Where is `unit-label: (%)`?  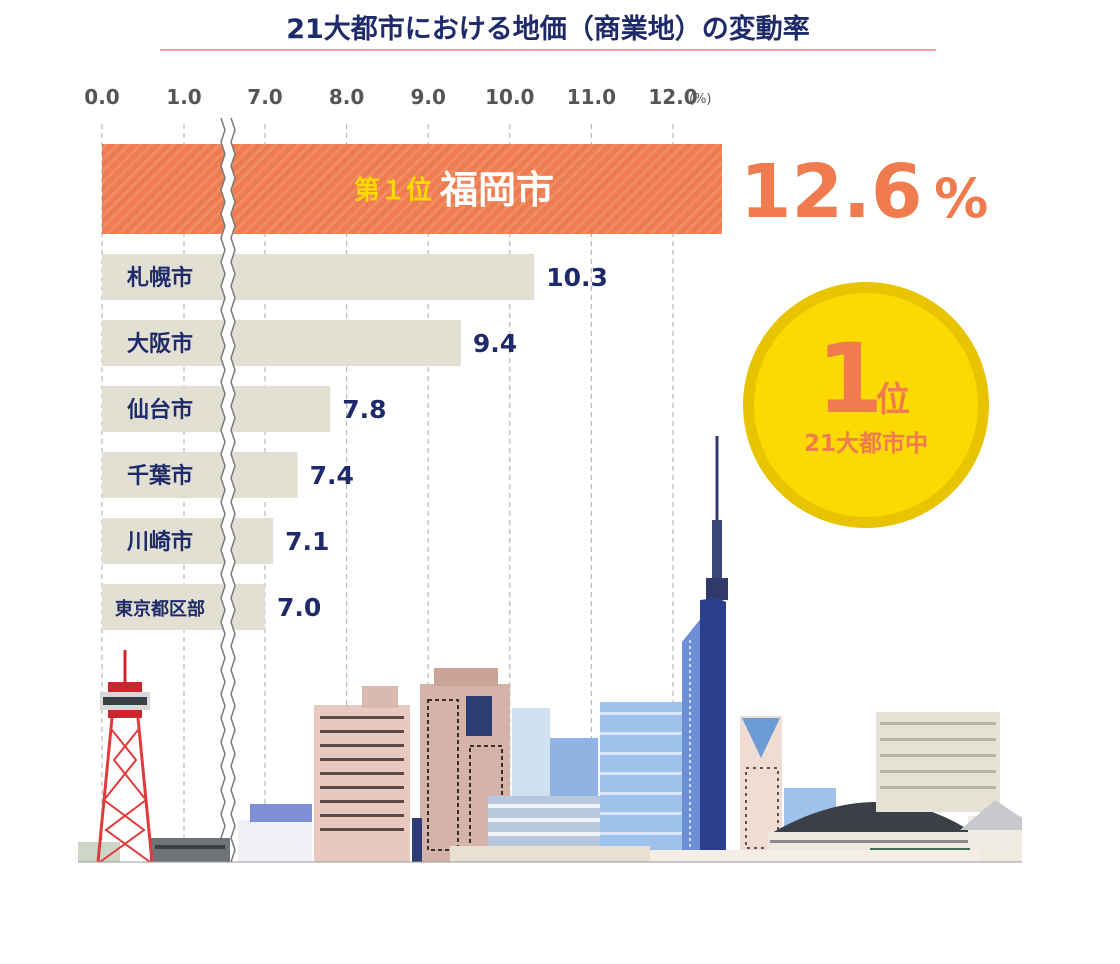
unit-label: (%) is located at coordinates (700, 99).